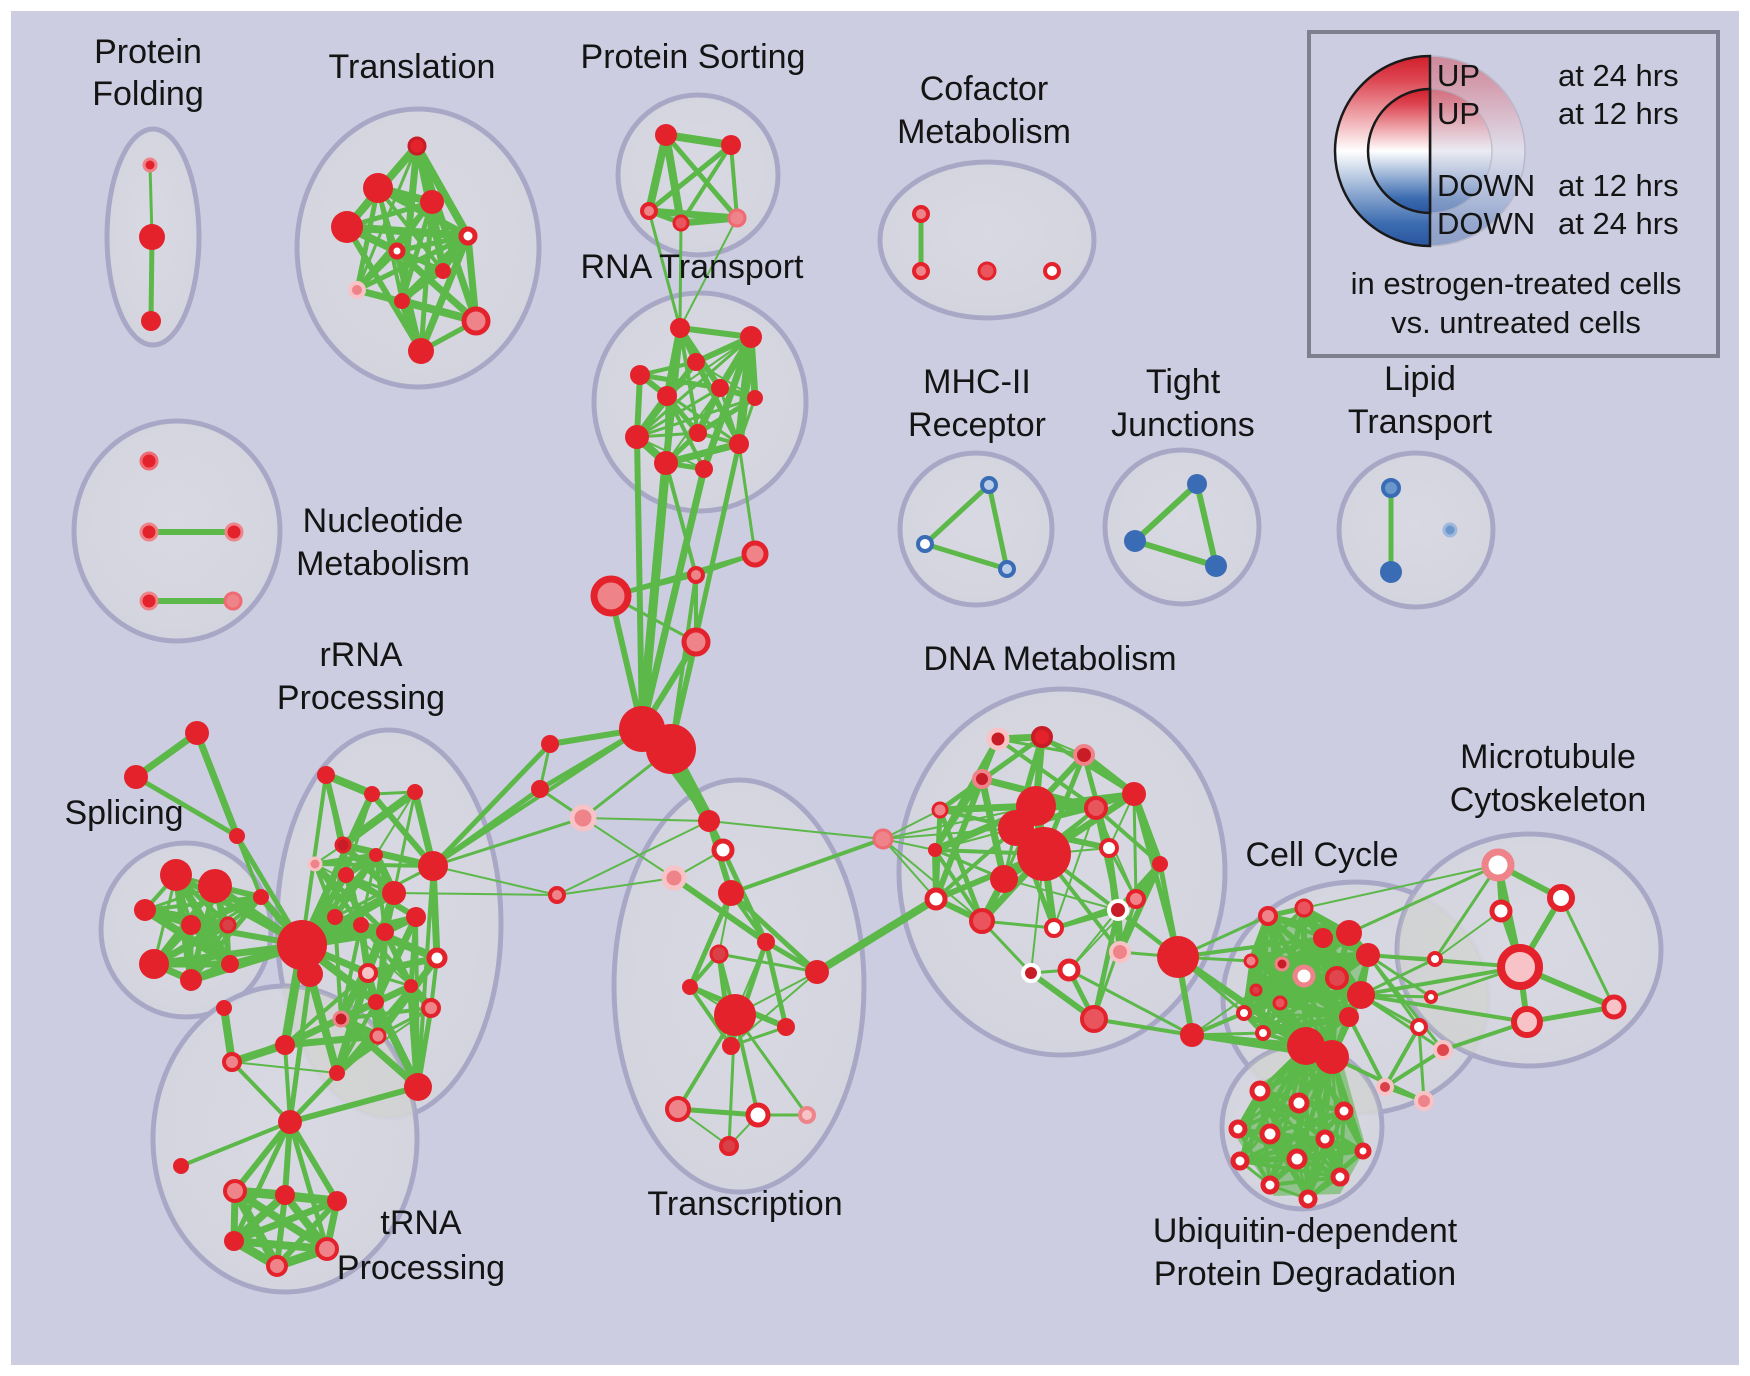  Describe the element at coordinates (1420, 379) in the screenshot. I see `svg-text: Lipid` at that location.